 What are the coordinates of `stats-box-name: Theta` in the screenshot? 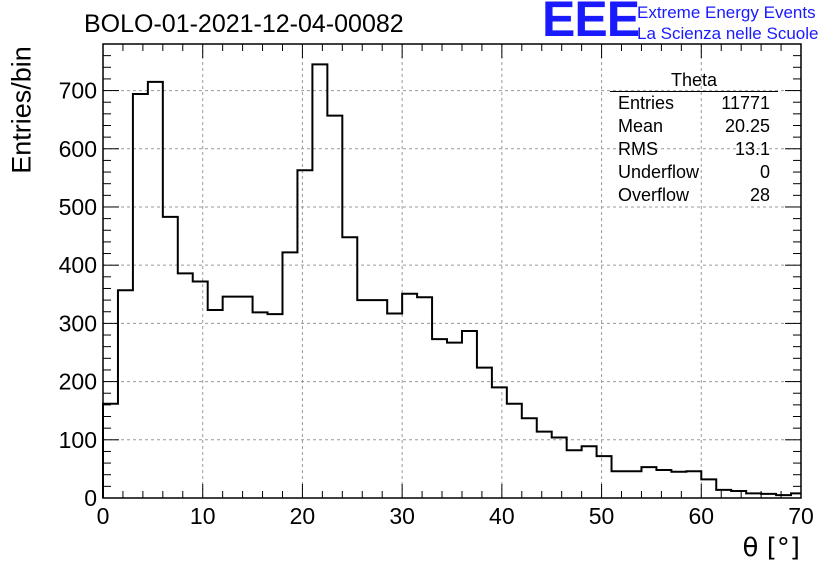 It's located at (694, 81).